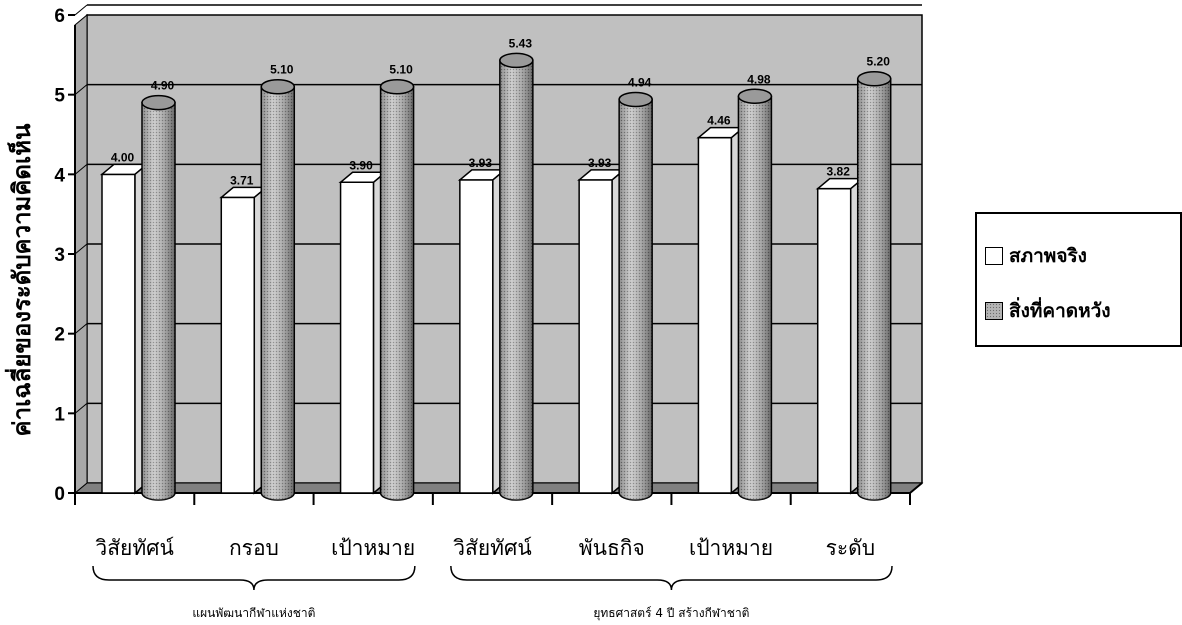  I want to click on data-label-expected: 4.94, so click(640, 82).